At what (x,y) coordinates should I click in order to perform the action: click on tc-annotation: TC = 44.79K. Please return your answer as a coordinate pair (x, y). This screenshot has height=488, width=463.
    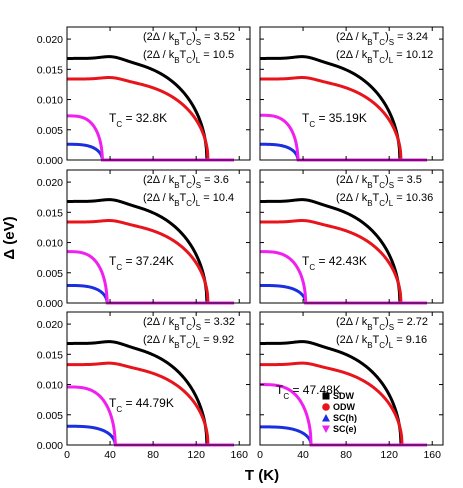
    Looking at the image, I should click on (141, 405).